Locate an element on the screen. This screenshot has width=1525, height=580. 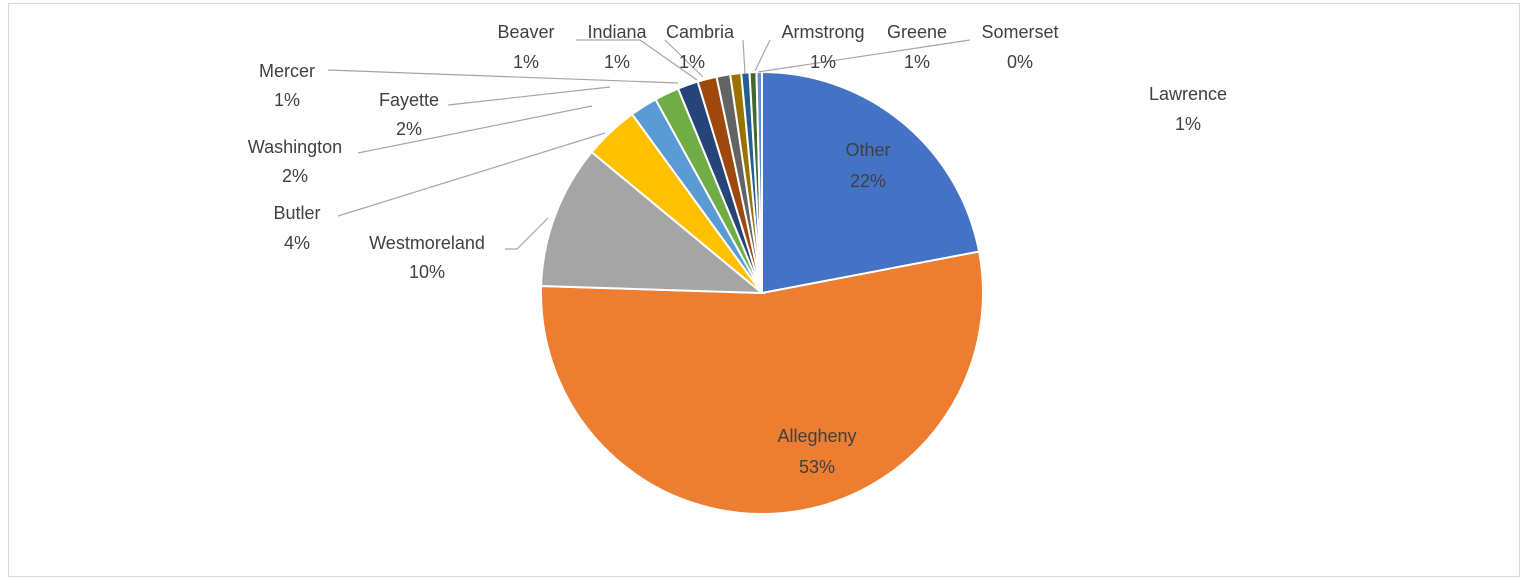
slice-other is located at coordinates (871, 182).